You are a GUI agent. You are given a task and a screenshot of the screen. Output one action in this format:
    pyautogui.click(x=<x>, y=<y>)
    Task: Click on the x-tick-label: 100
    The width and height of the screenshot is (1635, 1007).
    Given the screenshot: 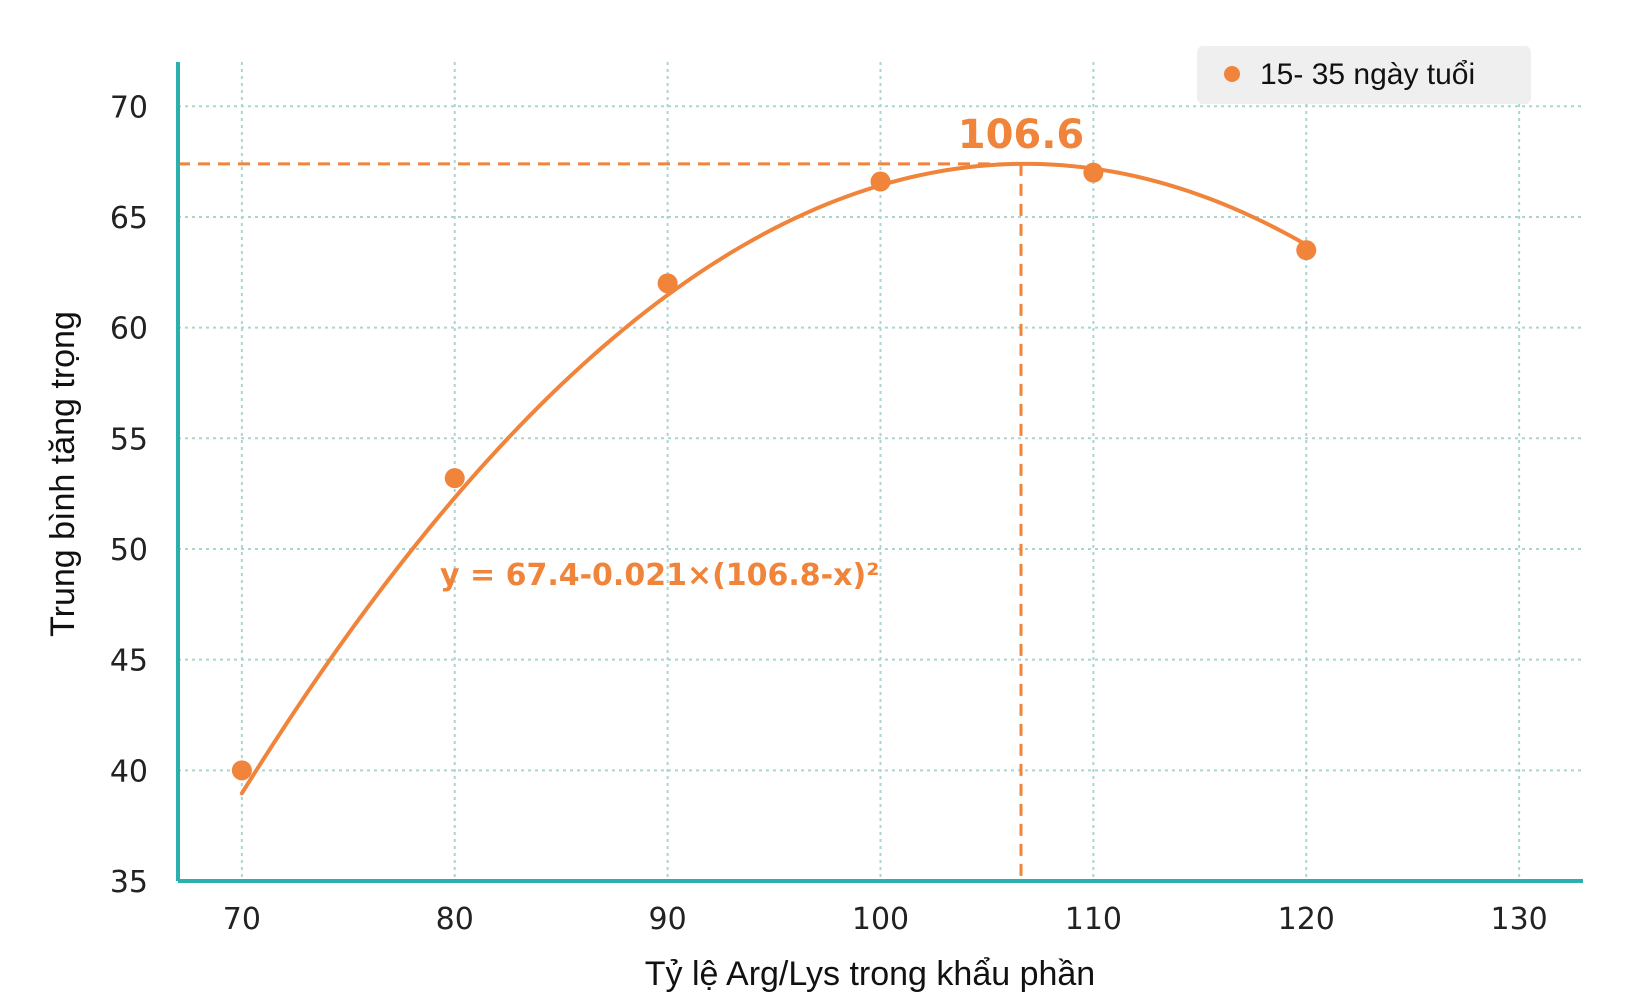 What is the action you would take?
    pyautogui.click(x=880, y=919)
    